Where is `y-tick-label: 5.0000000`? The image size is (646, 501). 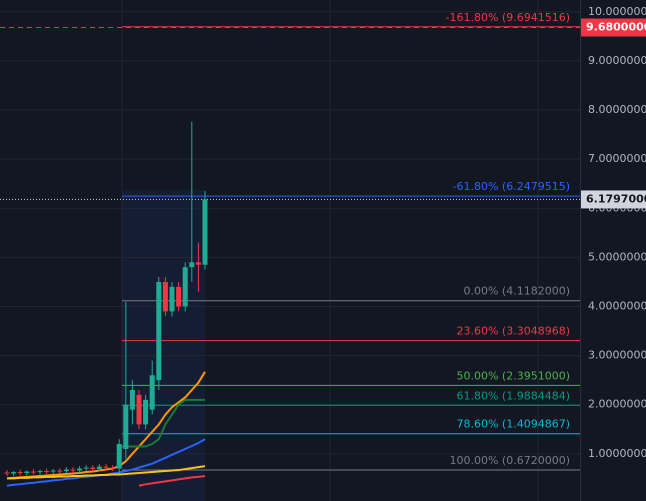 y-tick-label: 5.0000000 is located at coordinates (617, 256).